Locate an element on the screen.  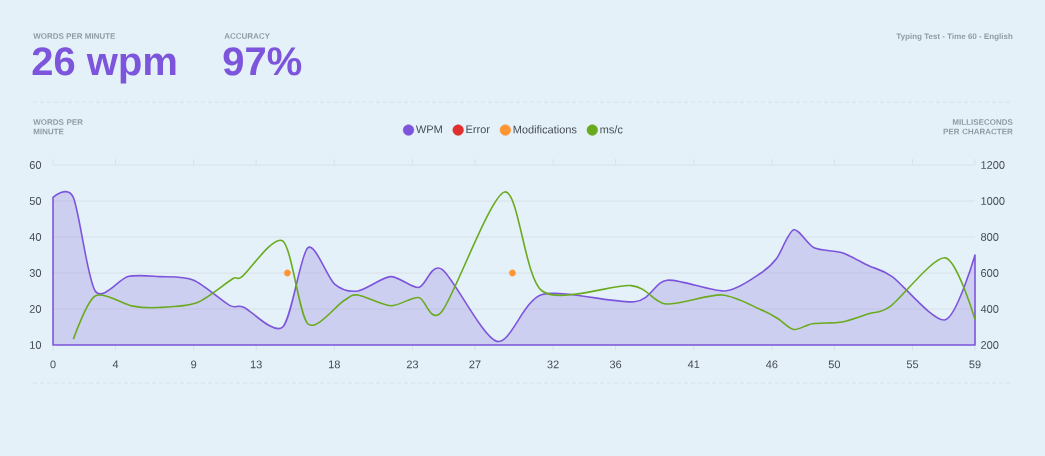
x-tick-label: 18 is located at coordinates (334, 364).